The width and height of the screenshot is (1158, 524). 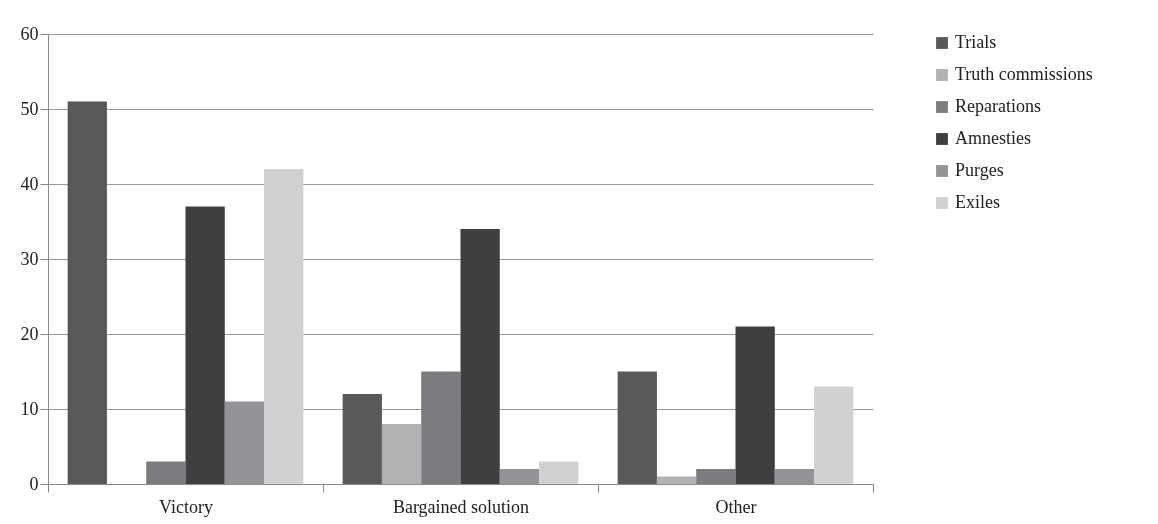 I want to click on y-tick-label: 60, so click(x=29, y=33).